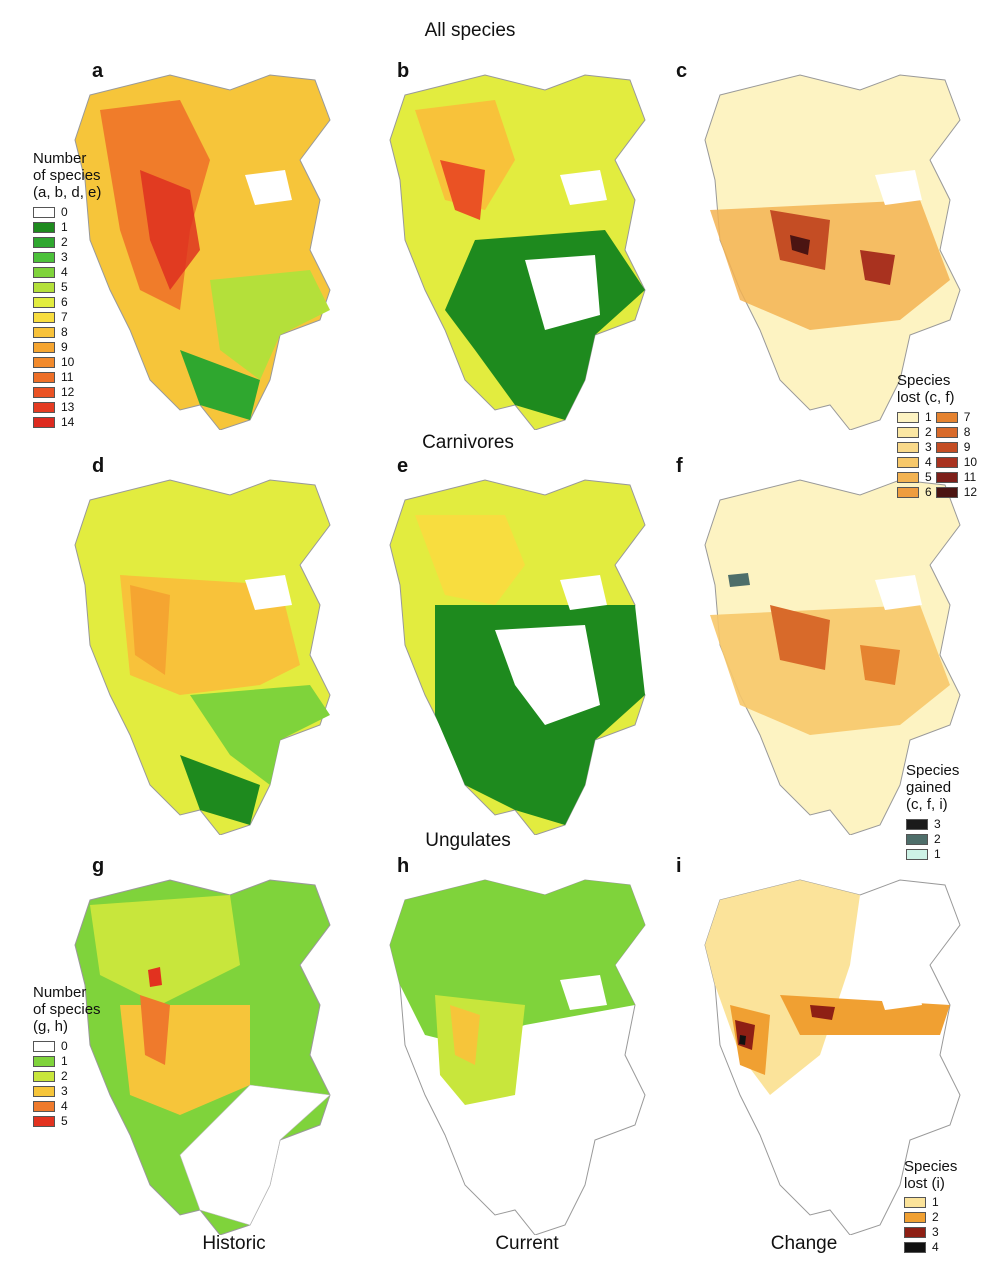  I want to click on column-label-current: Current, so click(527, 1243).